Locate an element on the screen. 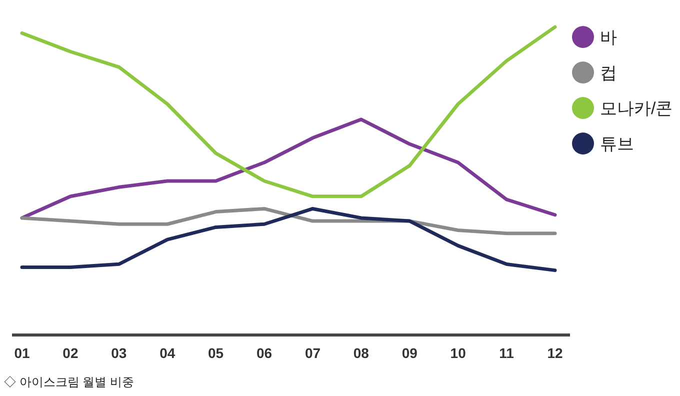 This screenshot has height=396, width=680. legend-label: 모나카/콘 is located at coordinates (636, 108).